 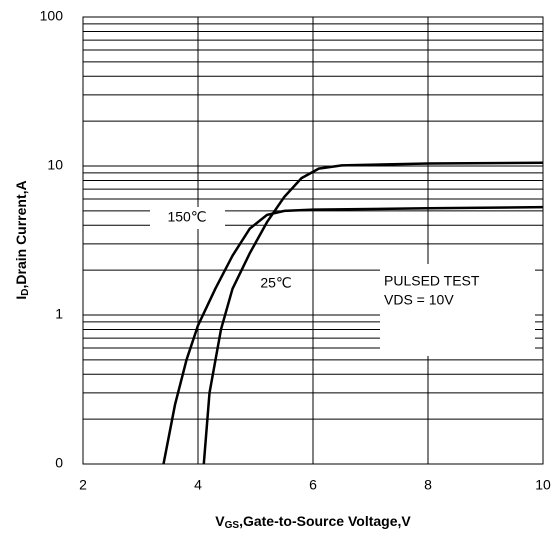 What do you see at coordinates (52, 16) in the screenshot?
I see `y-tick-label: 100` at bounding box center [52, 16].